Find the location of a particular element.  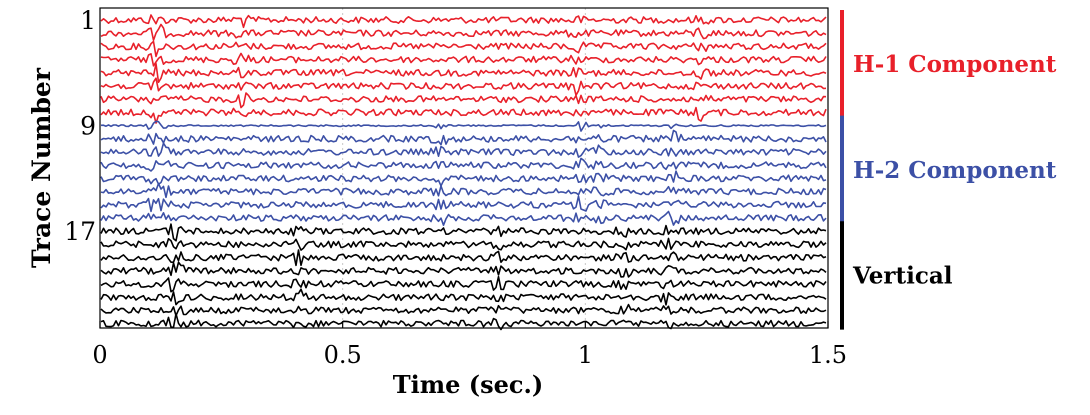

component-label: H-2 Component is located at coordinates (955, 170).